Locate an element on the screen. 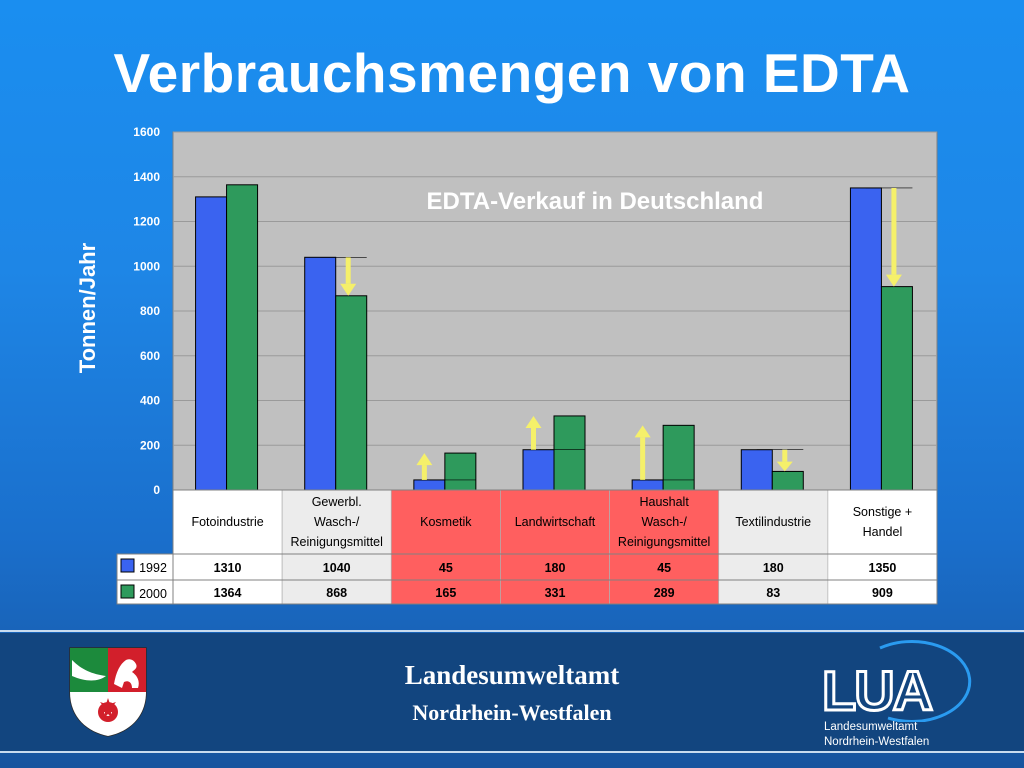 Image resolution: width=1024 pixels, height=768 pixels. y-tick-label: 800 is located at coordinates (150, 311).